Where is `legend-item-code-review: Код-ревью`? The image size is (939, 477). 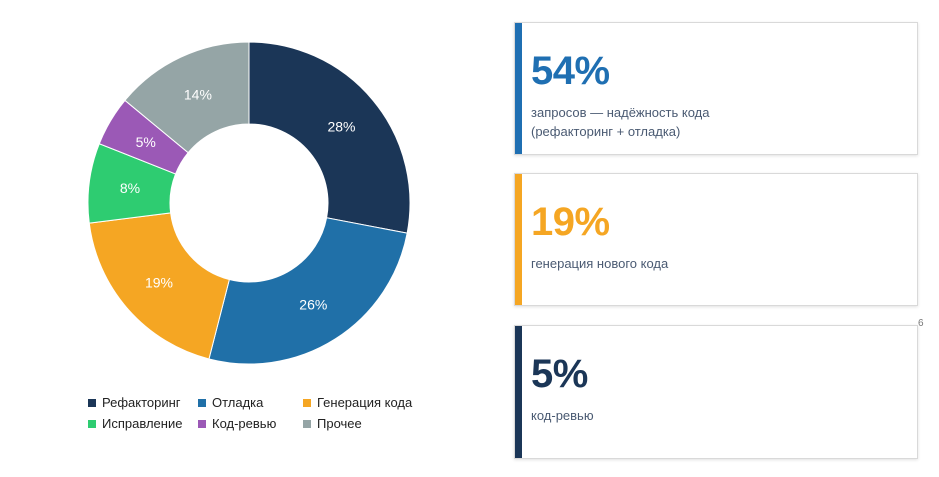 legend-item-code-review: Код-ревью is located at coordinates (250, 423).